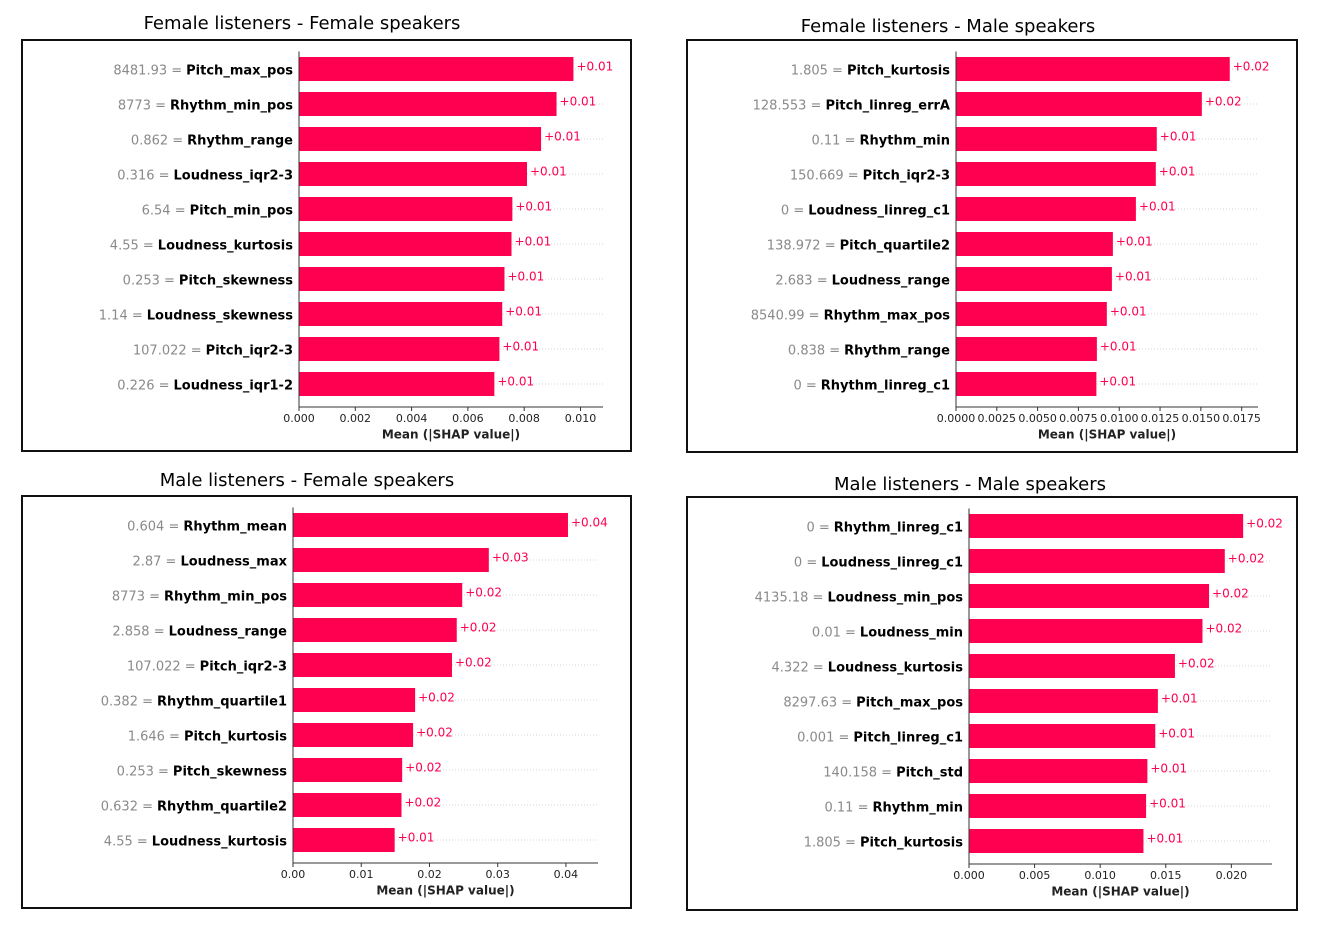 The height and width of the screenshot is (935, 1320). What do you see at coordinates (240, 141) in the screenshot?
I see `feature-name: Rhythm_range` at bounding box center [240, 141].